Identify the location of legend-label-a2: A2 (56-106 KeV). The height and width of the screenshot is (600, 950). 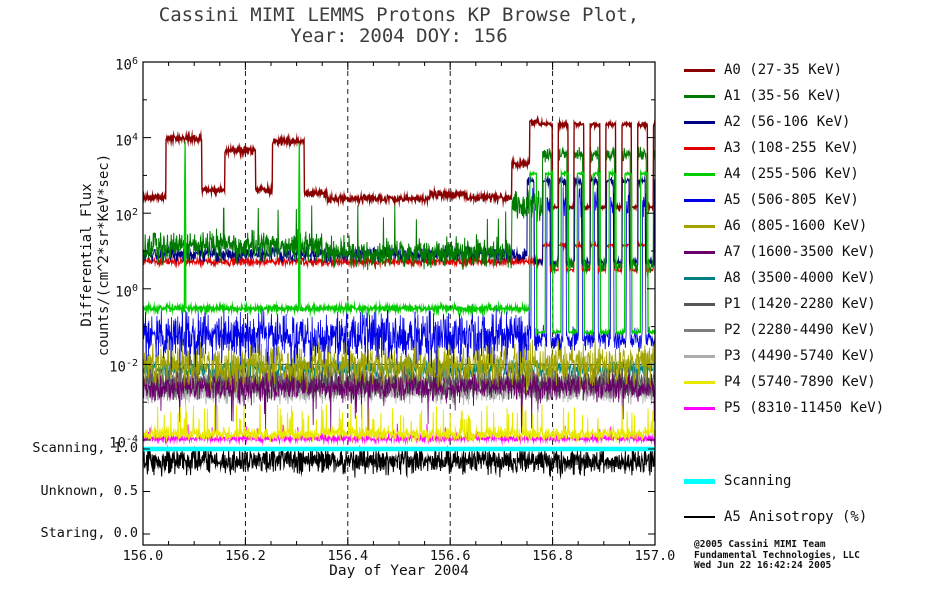
(787, 122).